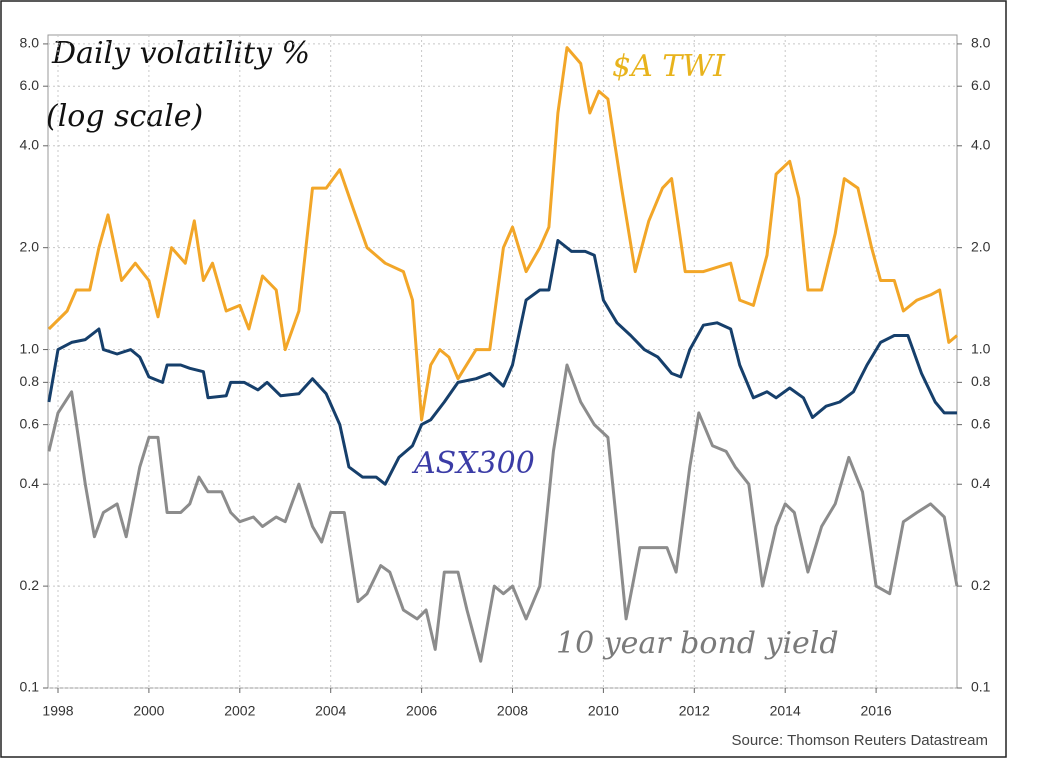  I want to click on y2-tick-label: 0.4, so click(981, 483).